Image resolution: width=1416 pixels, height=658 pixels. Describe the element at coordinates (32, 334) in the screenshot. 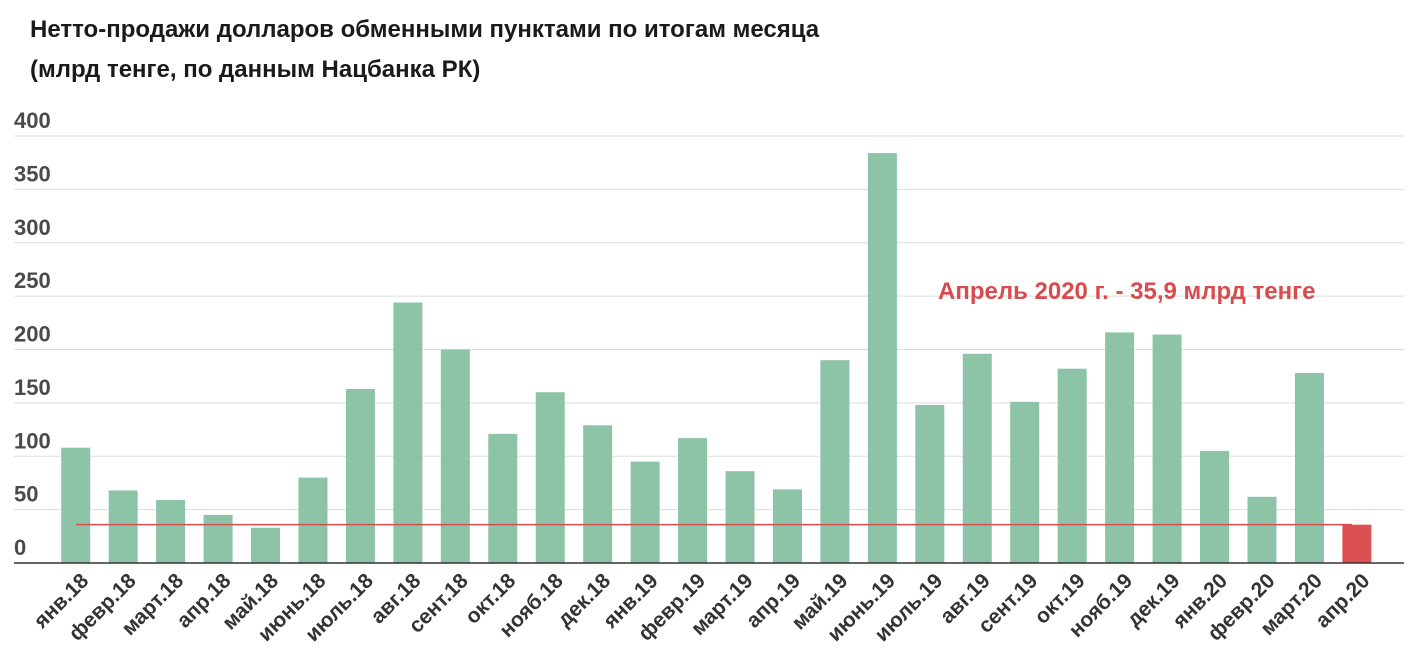

I see `y-tick-label: 200` at that location.